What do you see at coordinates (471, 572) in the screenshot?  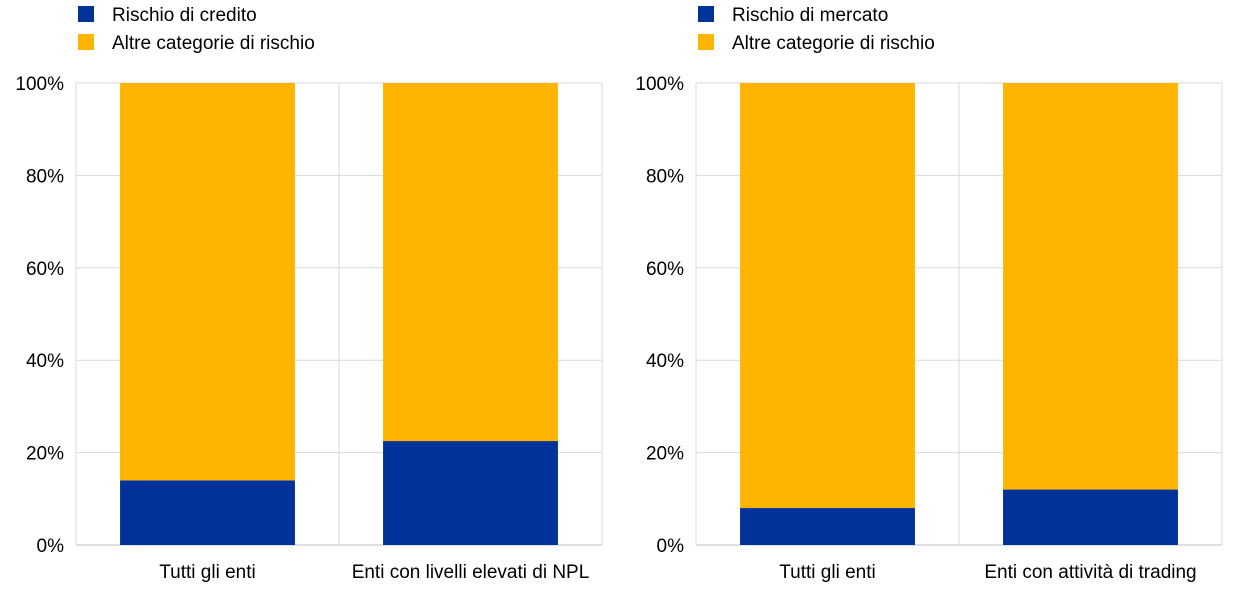 I see `x-category-label: Enti con livelli elevati di NPL` at bounding box center [471, 572].